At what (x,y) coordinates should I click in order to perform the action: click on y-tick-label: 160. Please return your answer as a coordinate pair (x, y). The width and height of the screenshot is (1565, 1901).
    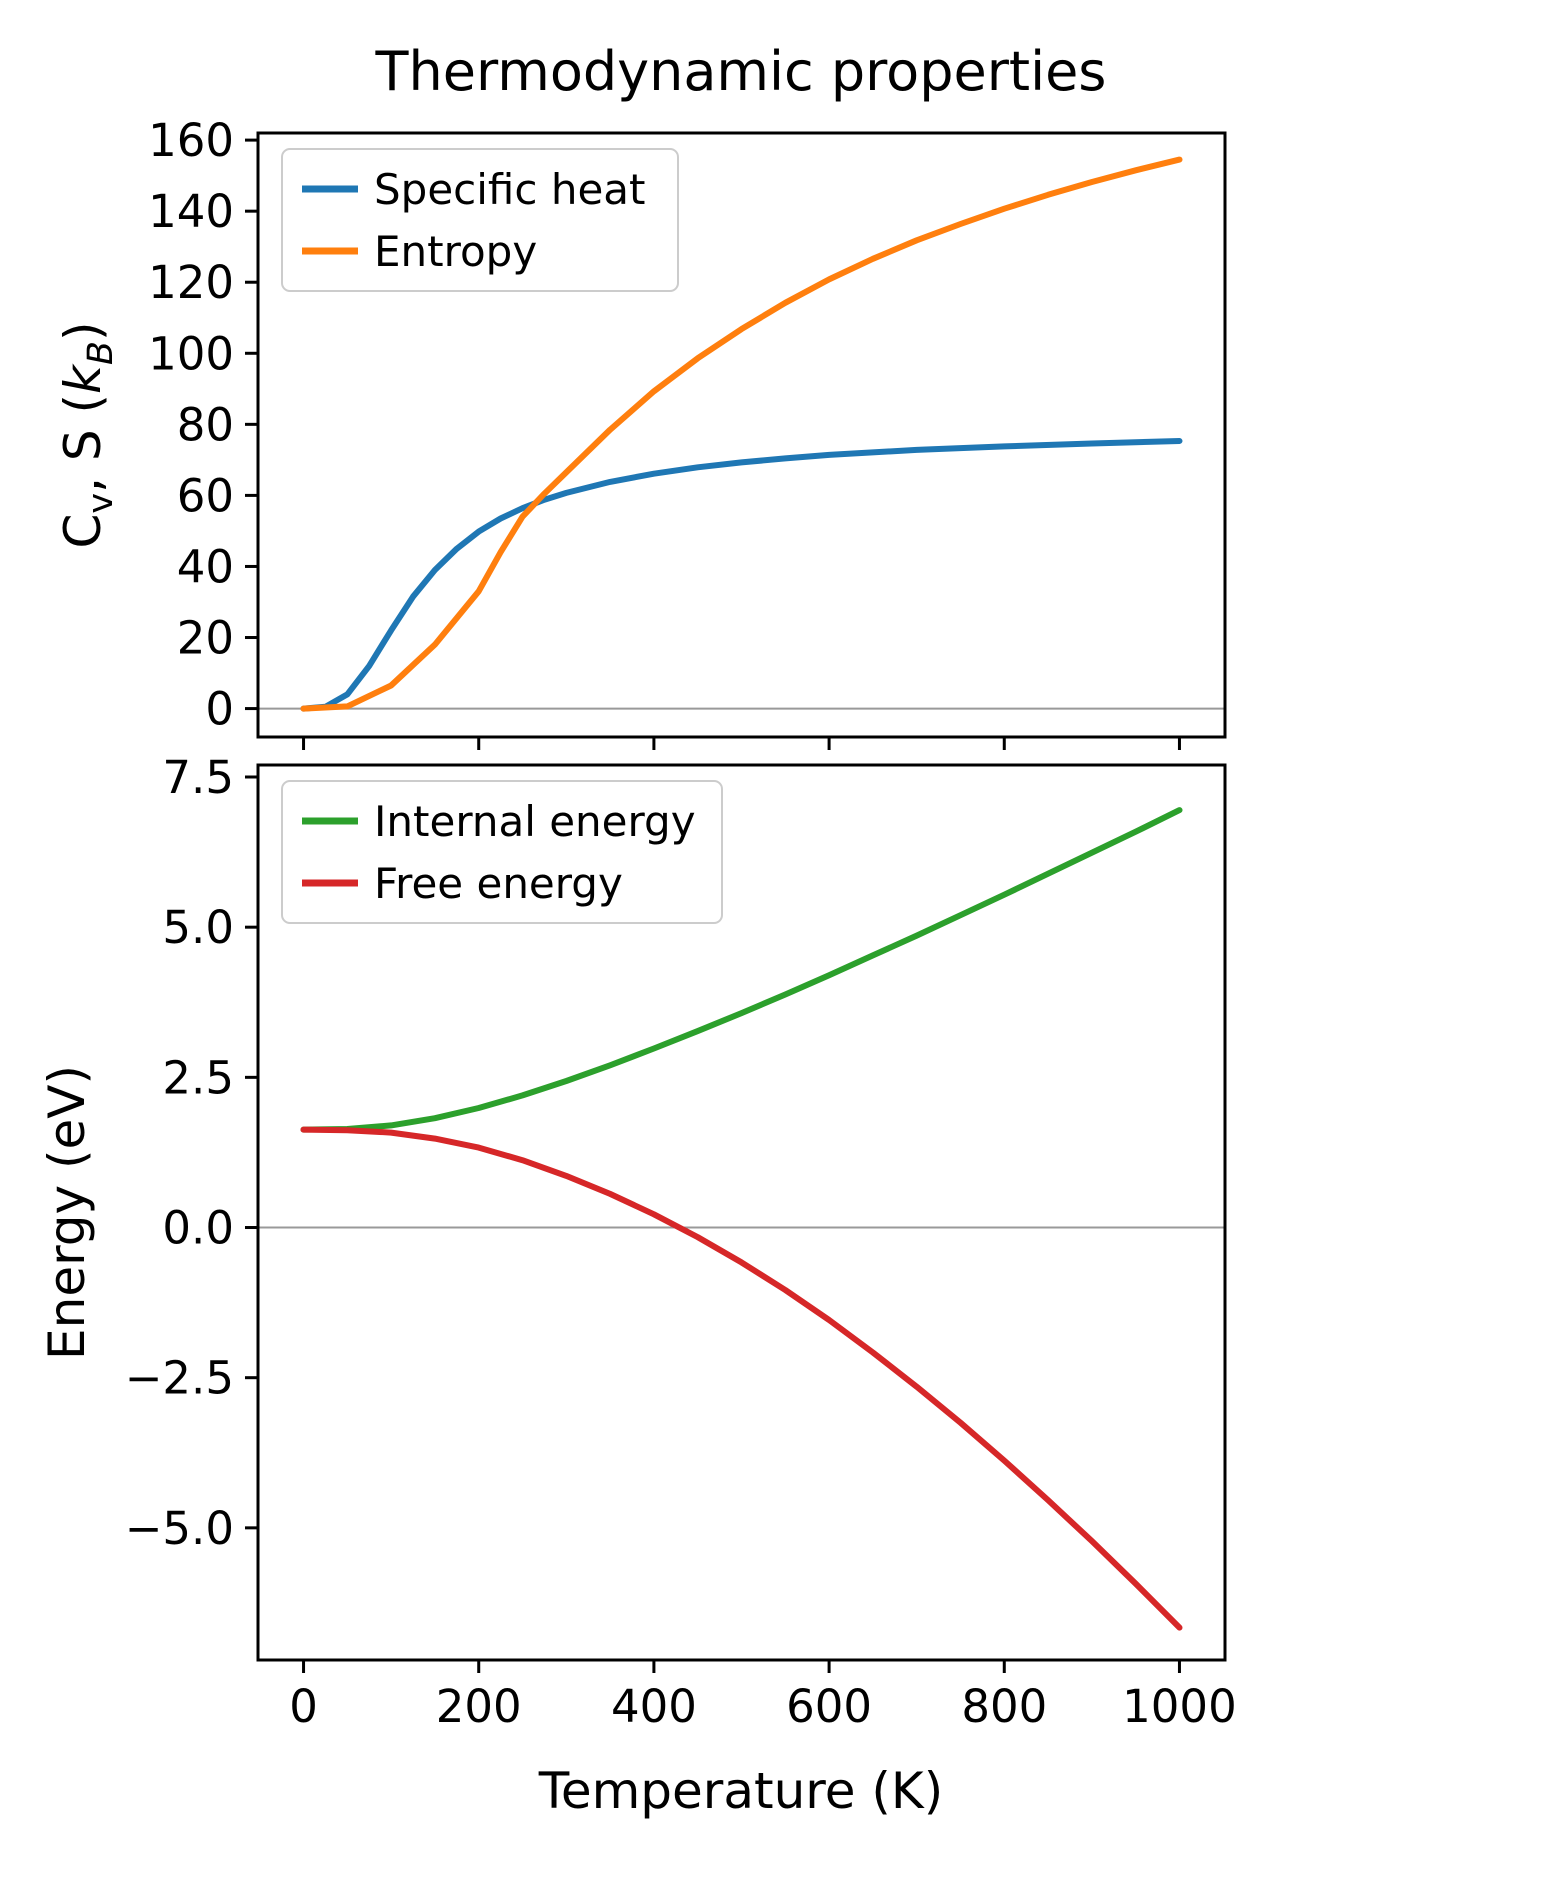
    Looking at the image, I should click on (191, 140).